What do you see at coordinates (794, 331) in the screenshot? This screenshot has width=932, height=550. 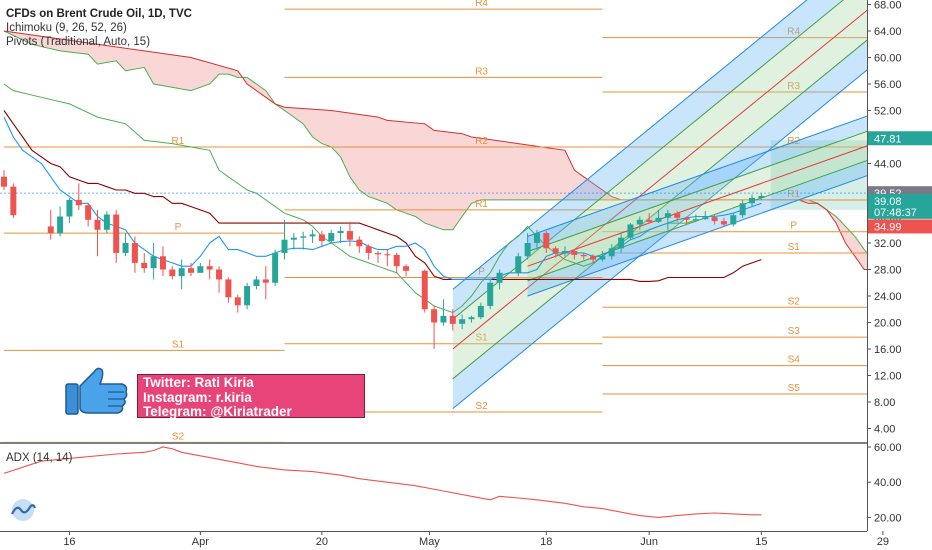 I see `pivot-label-s3: S3` at bounding box center [794, 331].